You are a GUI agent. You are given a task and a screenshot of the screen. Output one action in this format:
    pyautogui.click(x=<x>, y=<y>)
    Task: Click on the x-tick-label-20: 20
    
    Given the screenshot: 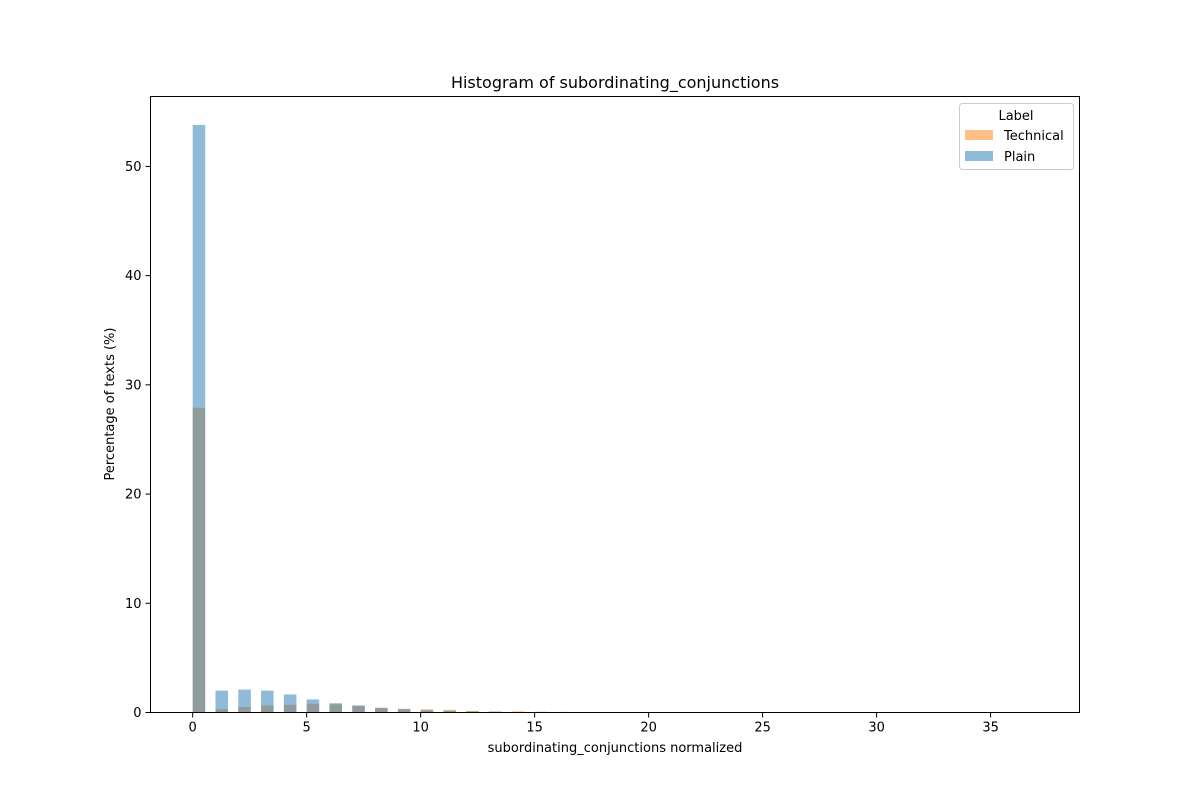 What is the action you would take?
    pyautogui.click(x=648, y=728)
    